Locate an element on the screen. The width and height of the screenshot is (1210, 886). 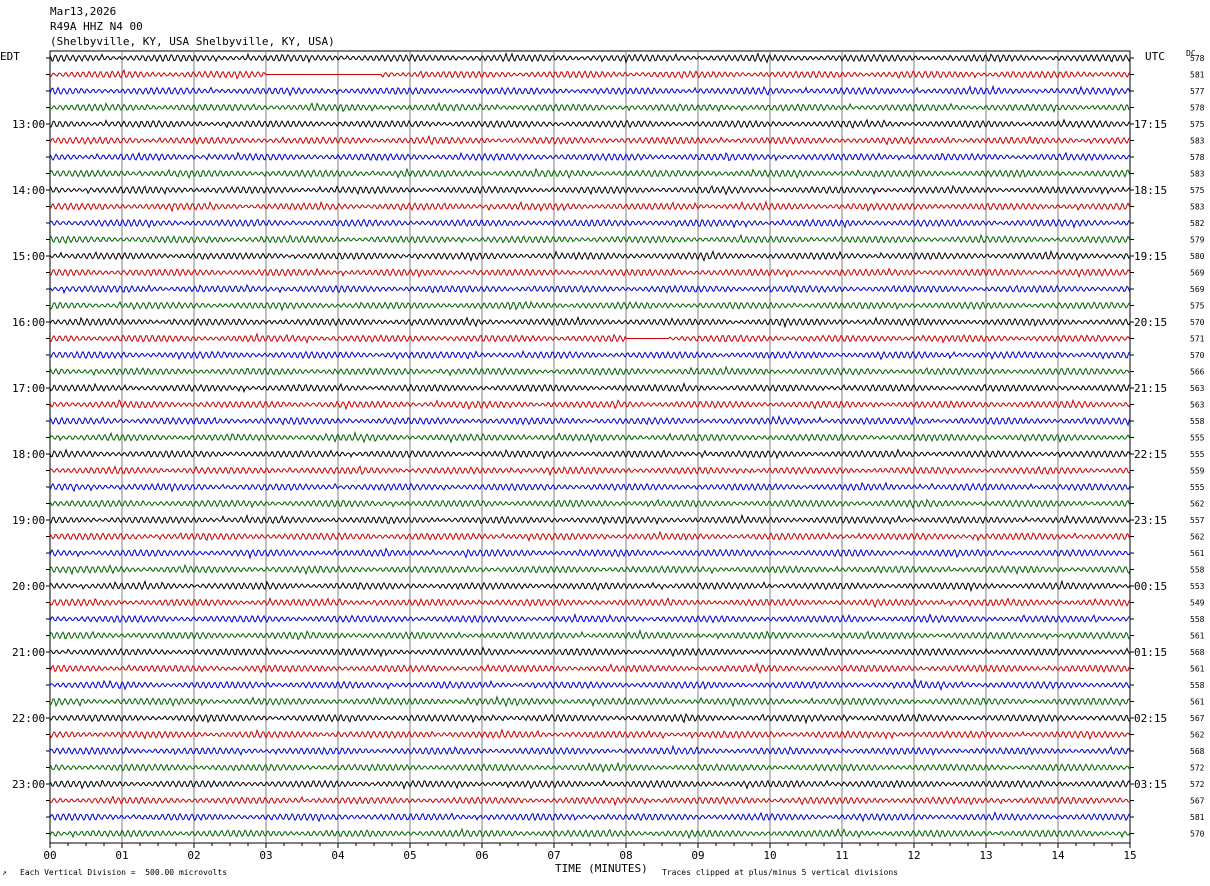
x-tick-label: 14 is located at coordinates (1058, 855).